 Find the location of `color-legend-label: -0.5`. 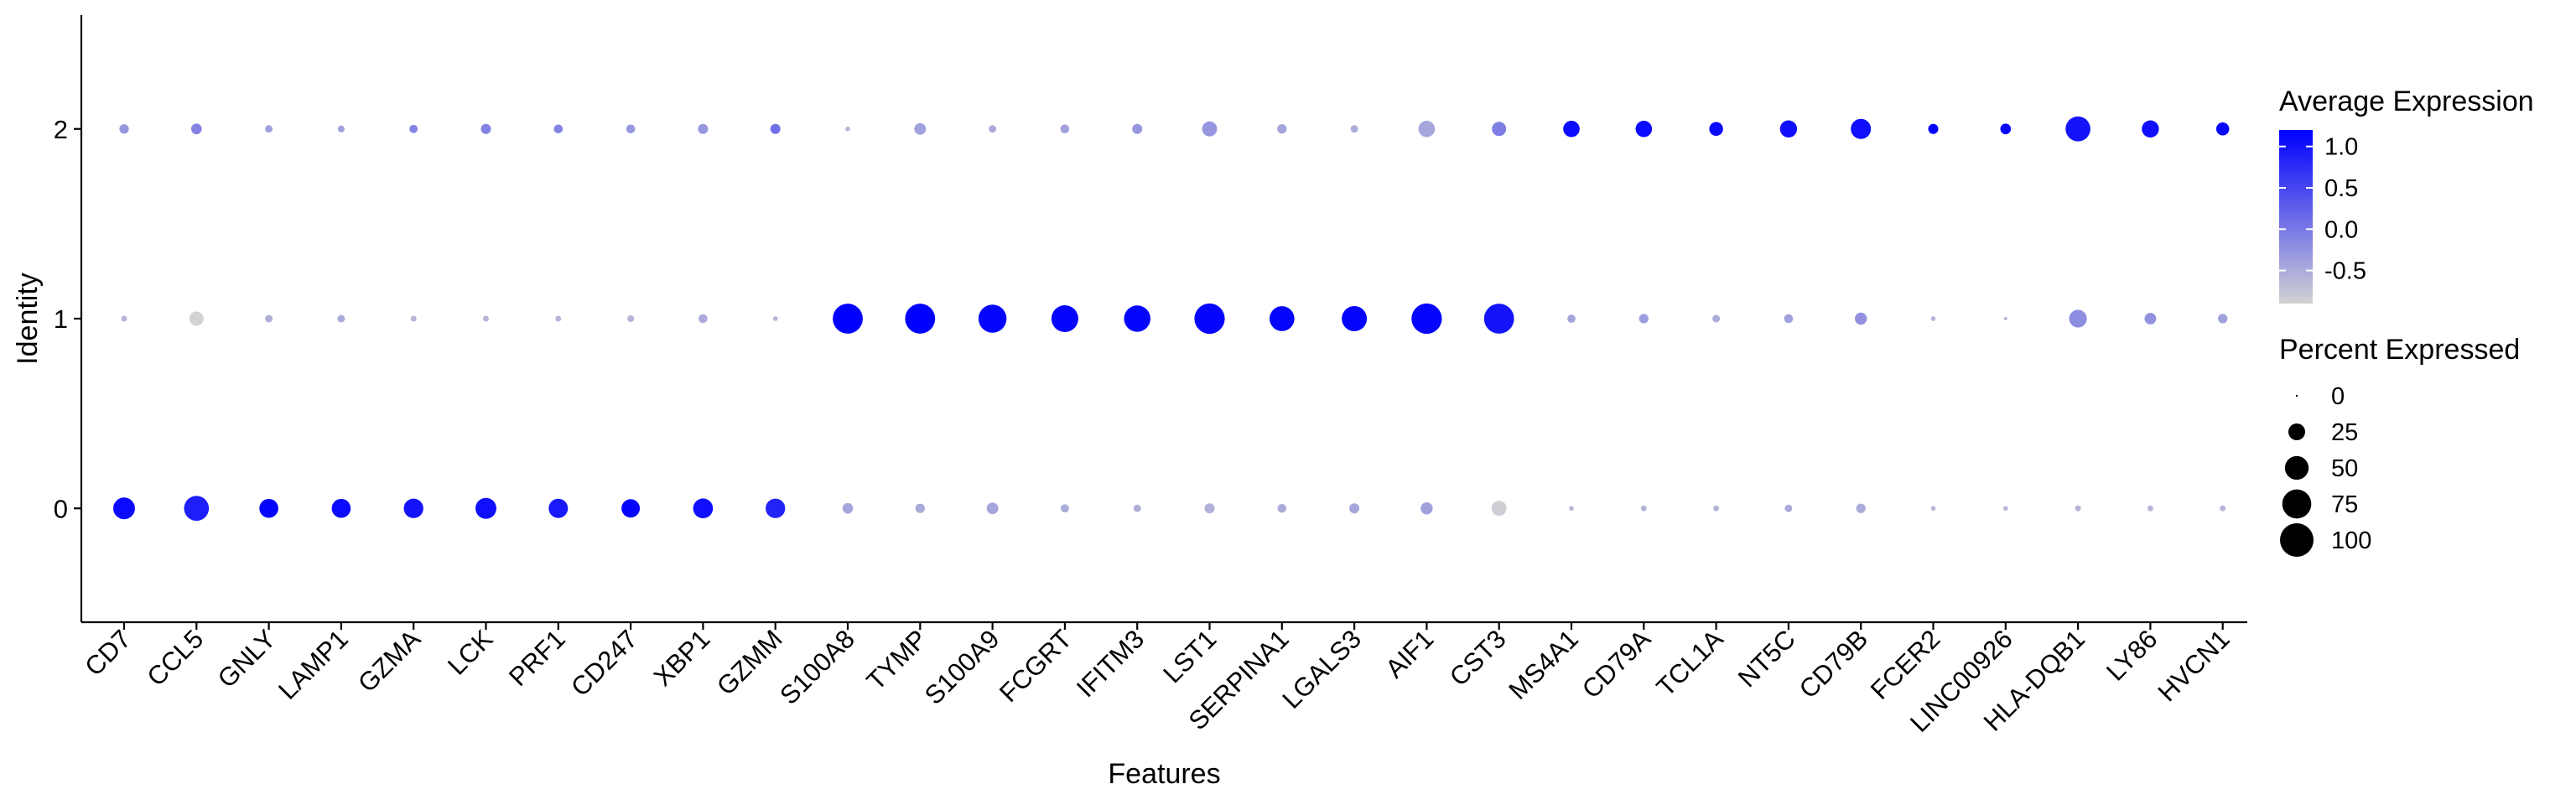

color-legend-label: -0.5 is located at coordinates (2345, 271).